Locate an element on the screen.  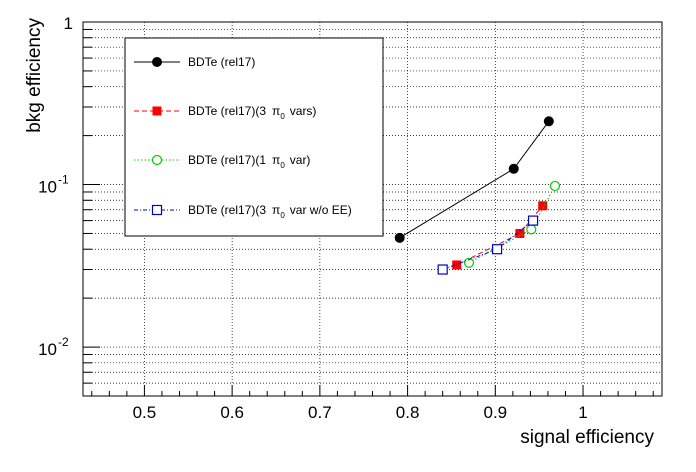
x-tick-label: 0.8 is located at coordinates (408, 412).